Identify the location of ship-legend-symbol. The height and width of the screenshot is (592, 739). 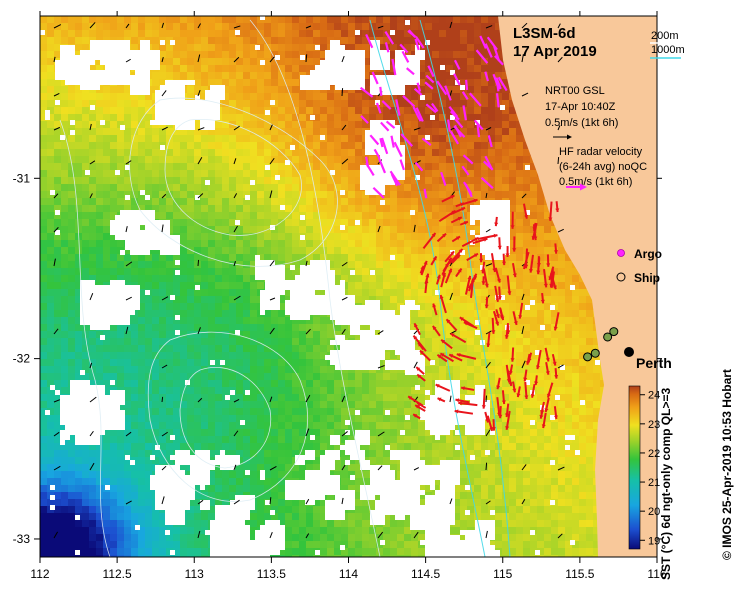
(621, 277).